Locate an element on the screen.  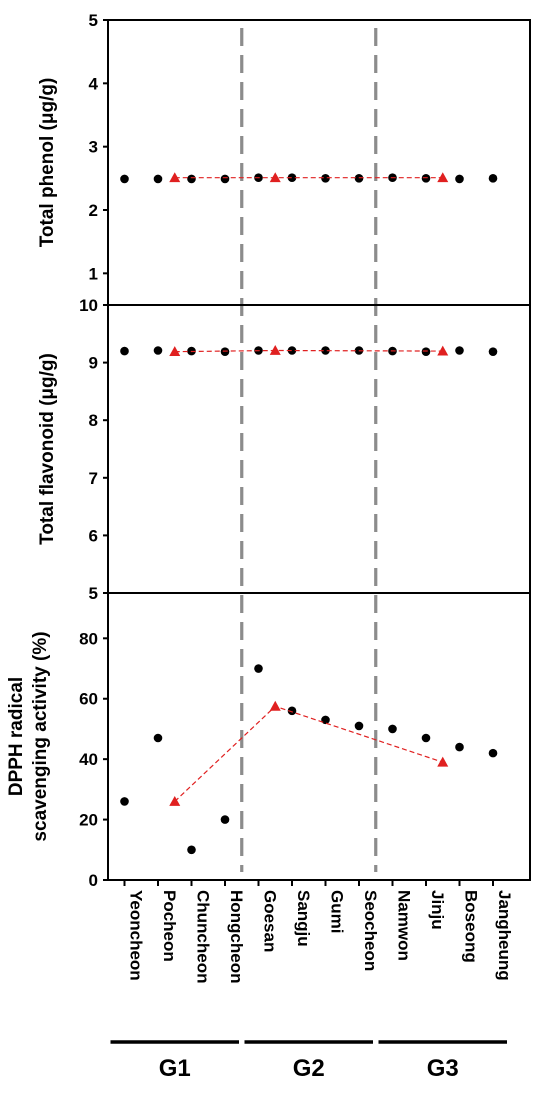
y-tick-label-7: 7 is located at coordinates (93, 478).